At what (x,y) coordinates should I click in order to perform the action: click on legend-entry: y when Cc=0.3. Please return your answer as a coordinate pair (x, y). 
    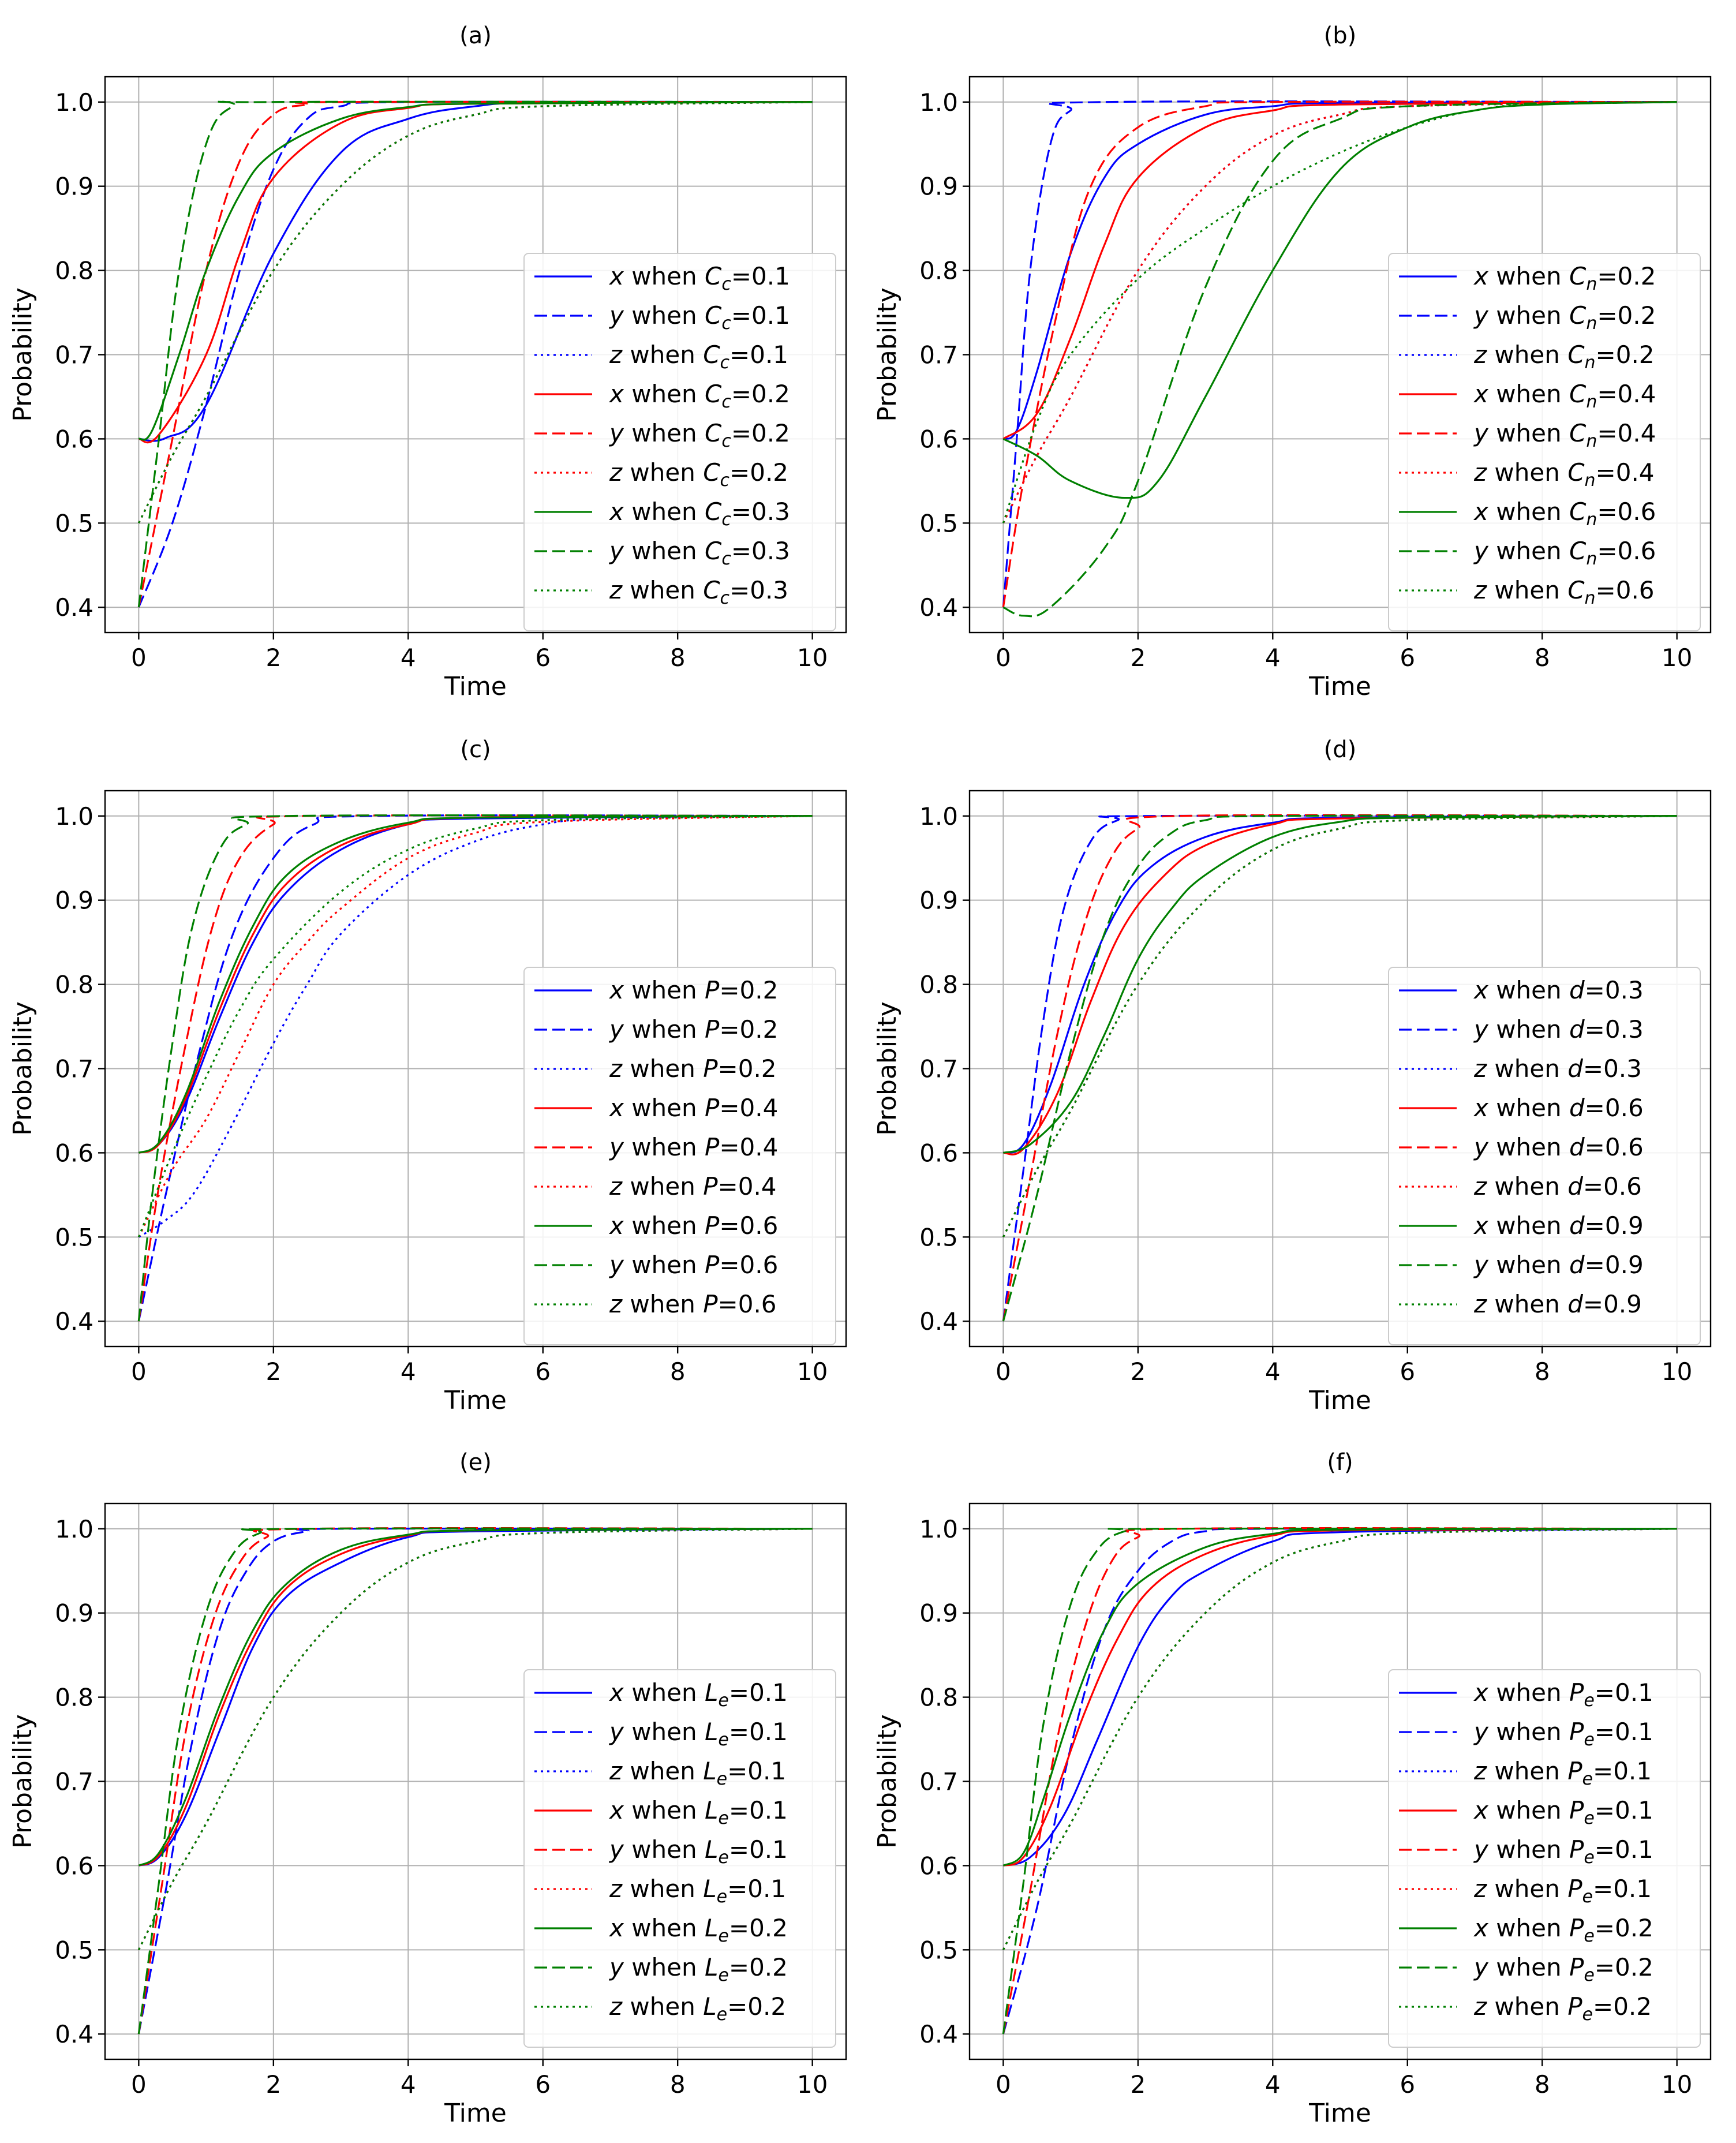
    Looking at the image, I should click on (699, 553).